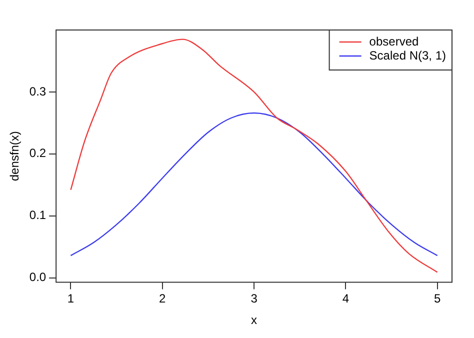 This screenshot has height=338, width=474. Describe the element at coordinates (37, 91) in the screenshot. I see `y-tick-label: 0.3` at that location.